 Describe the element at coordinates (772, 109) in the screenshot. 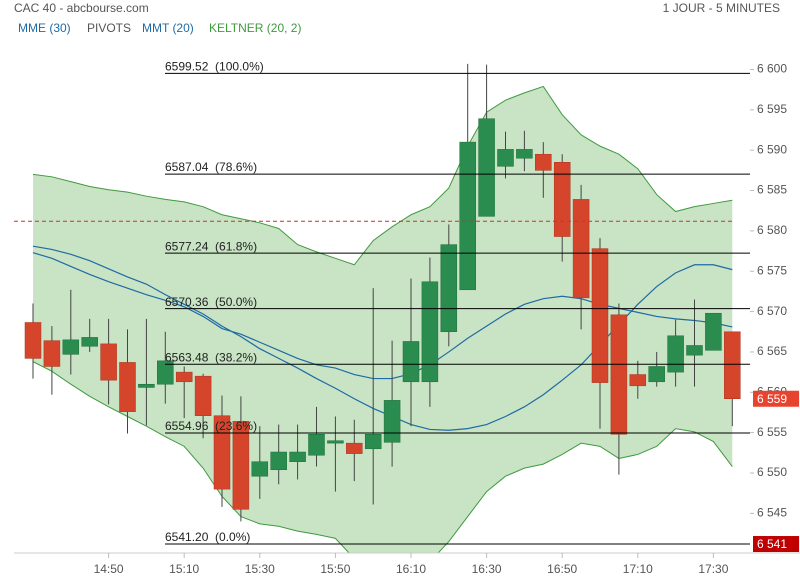

I see `y-tick-label: 6 595` at that location.